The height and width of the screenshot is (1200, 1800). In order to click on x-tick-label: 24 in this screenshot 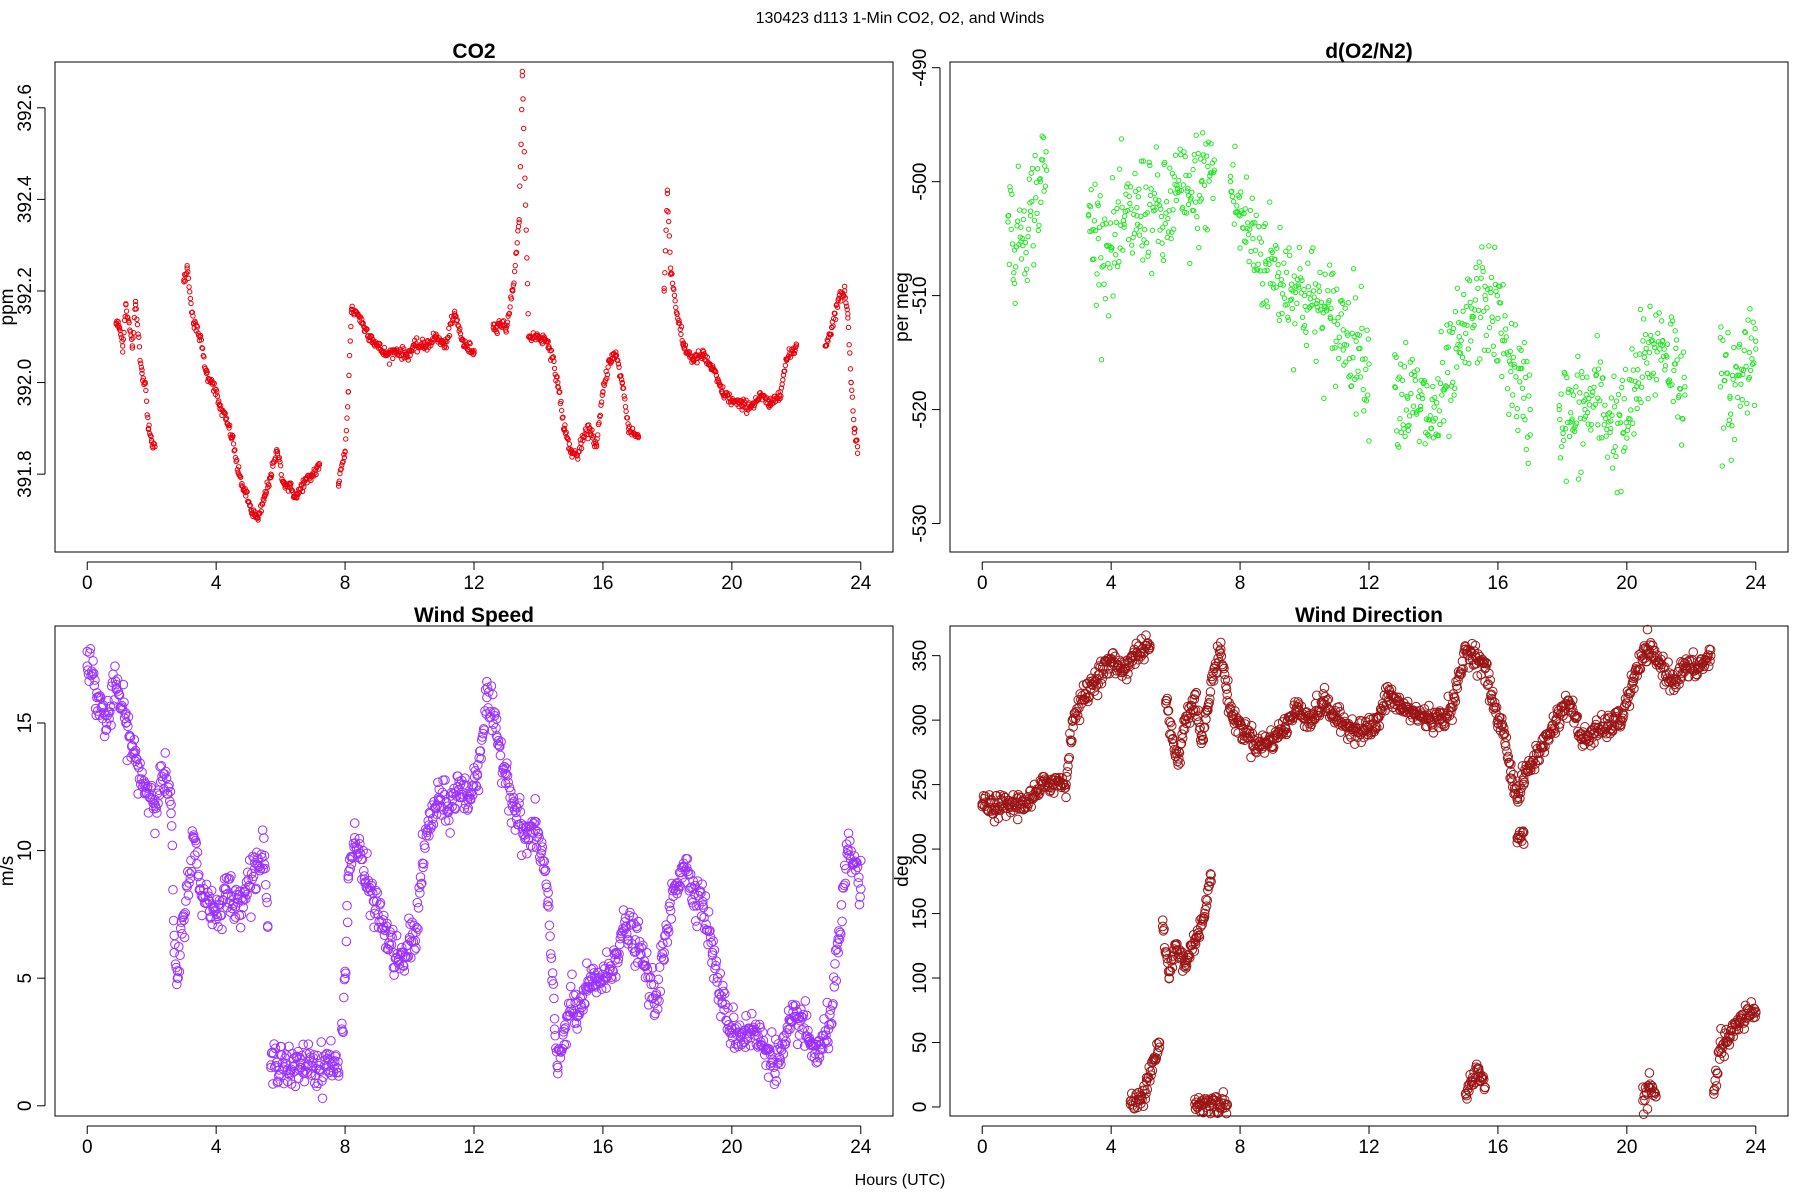, I will do `click(1756, 1147)`.